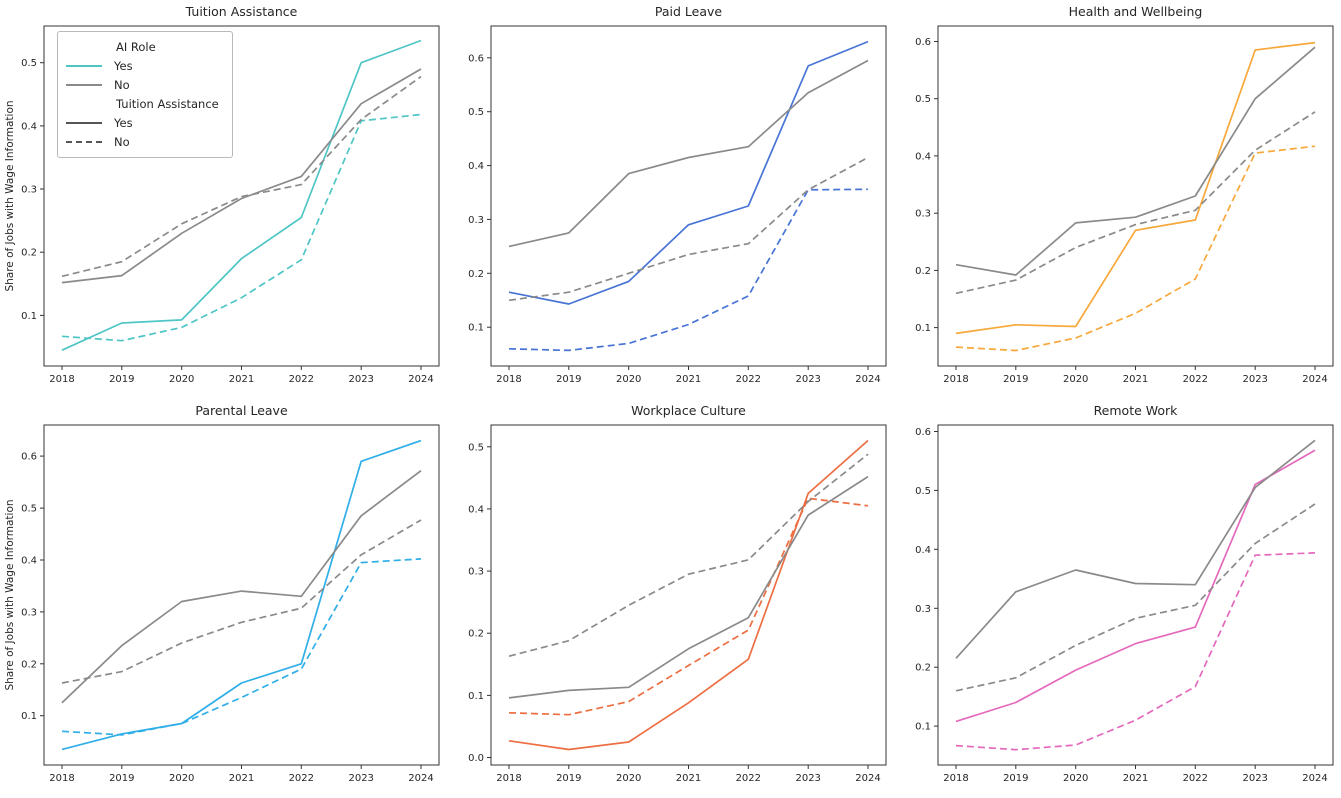 This screenshot has width=1341, height=798. Describe the element at coordinates (84, 141) in the screenshot. I see `legend-line-benefit-no-icon` at that location.